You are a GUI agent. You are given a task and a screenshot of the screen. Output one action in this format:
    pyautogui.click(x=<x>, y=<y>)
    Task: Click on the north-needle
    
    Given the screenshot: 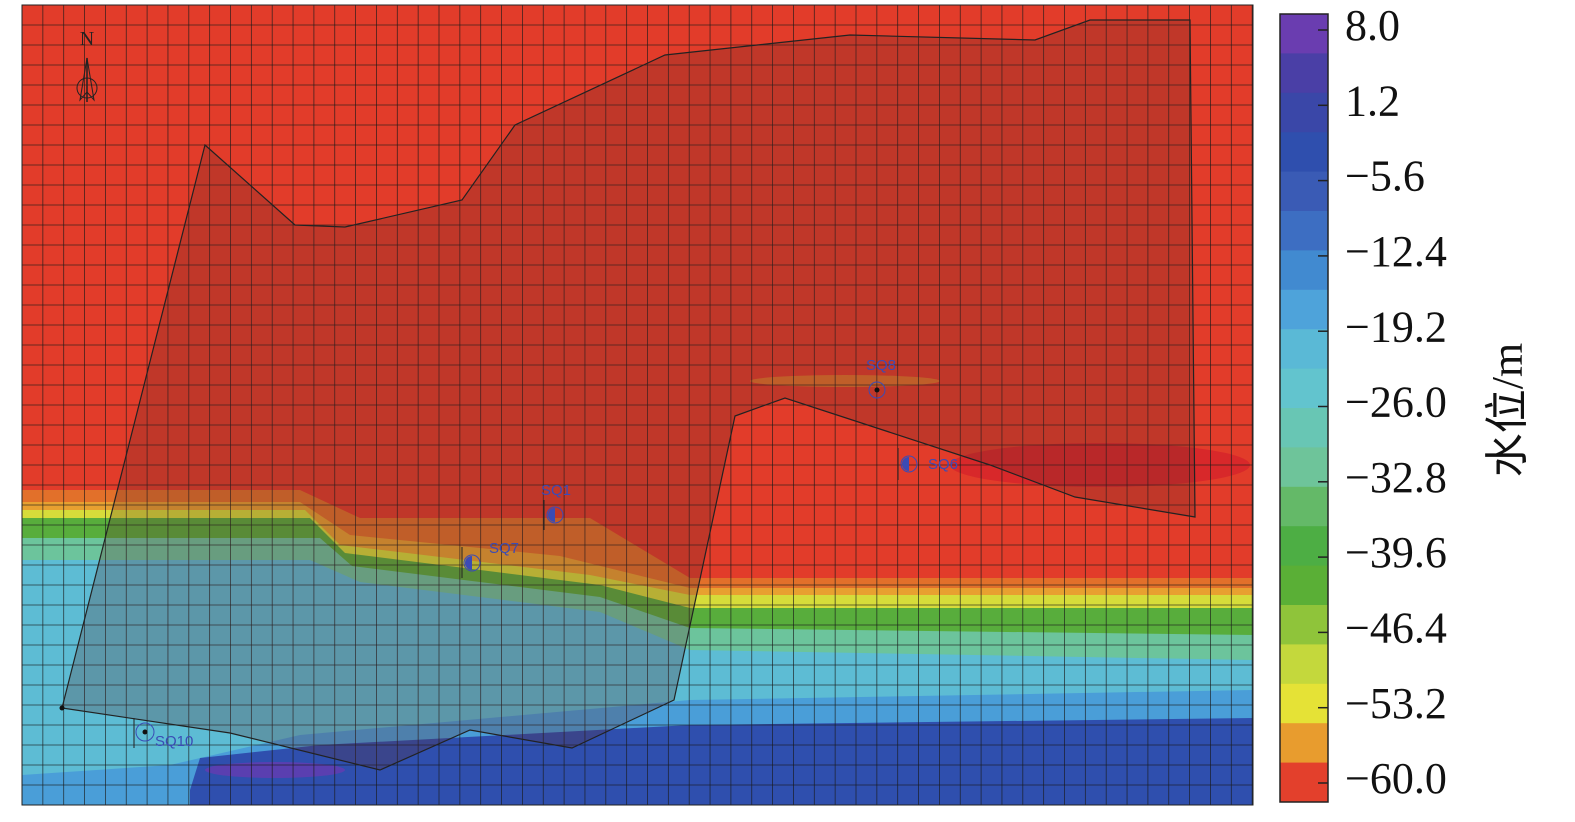 What is the action you would take?
    pyautogui.click(x=87, y=79)
    